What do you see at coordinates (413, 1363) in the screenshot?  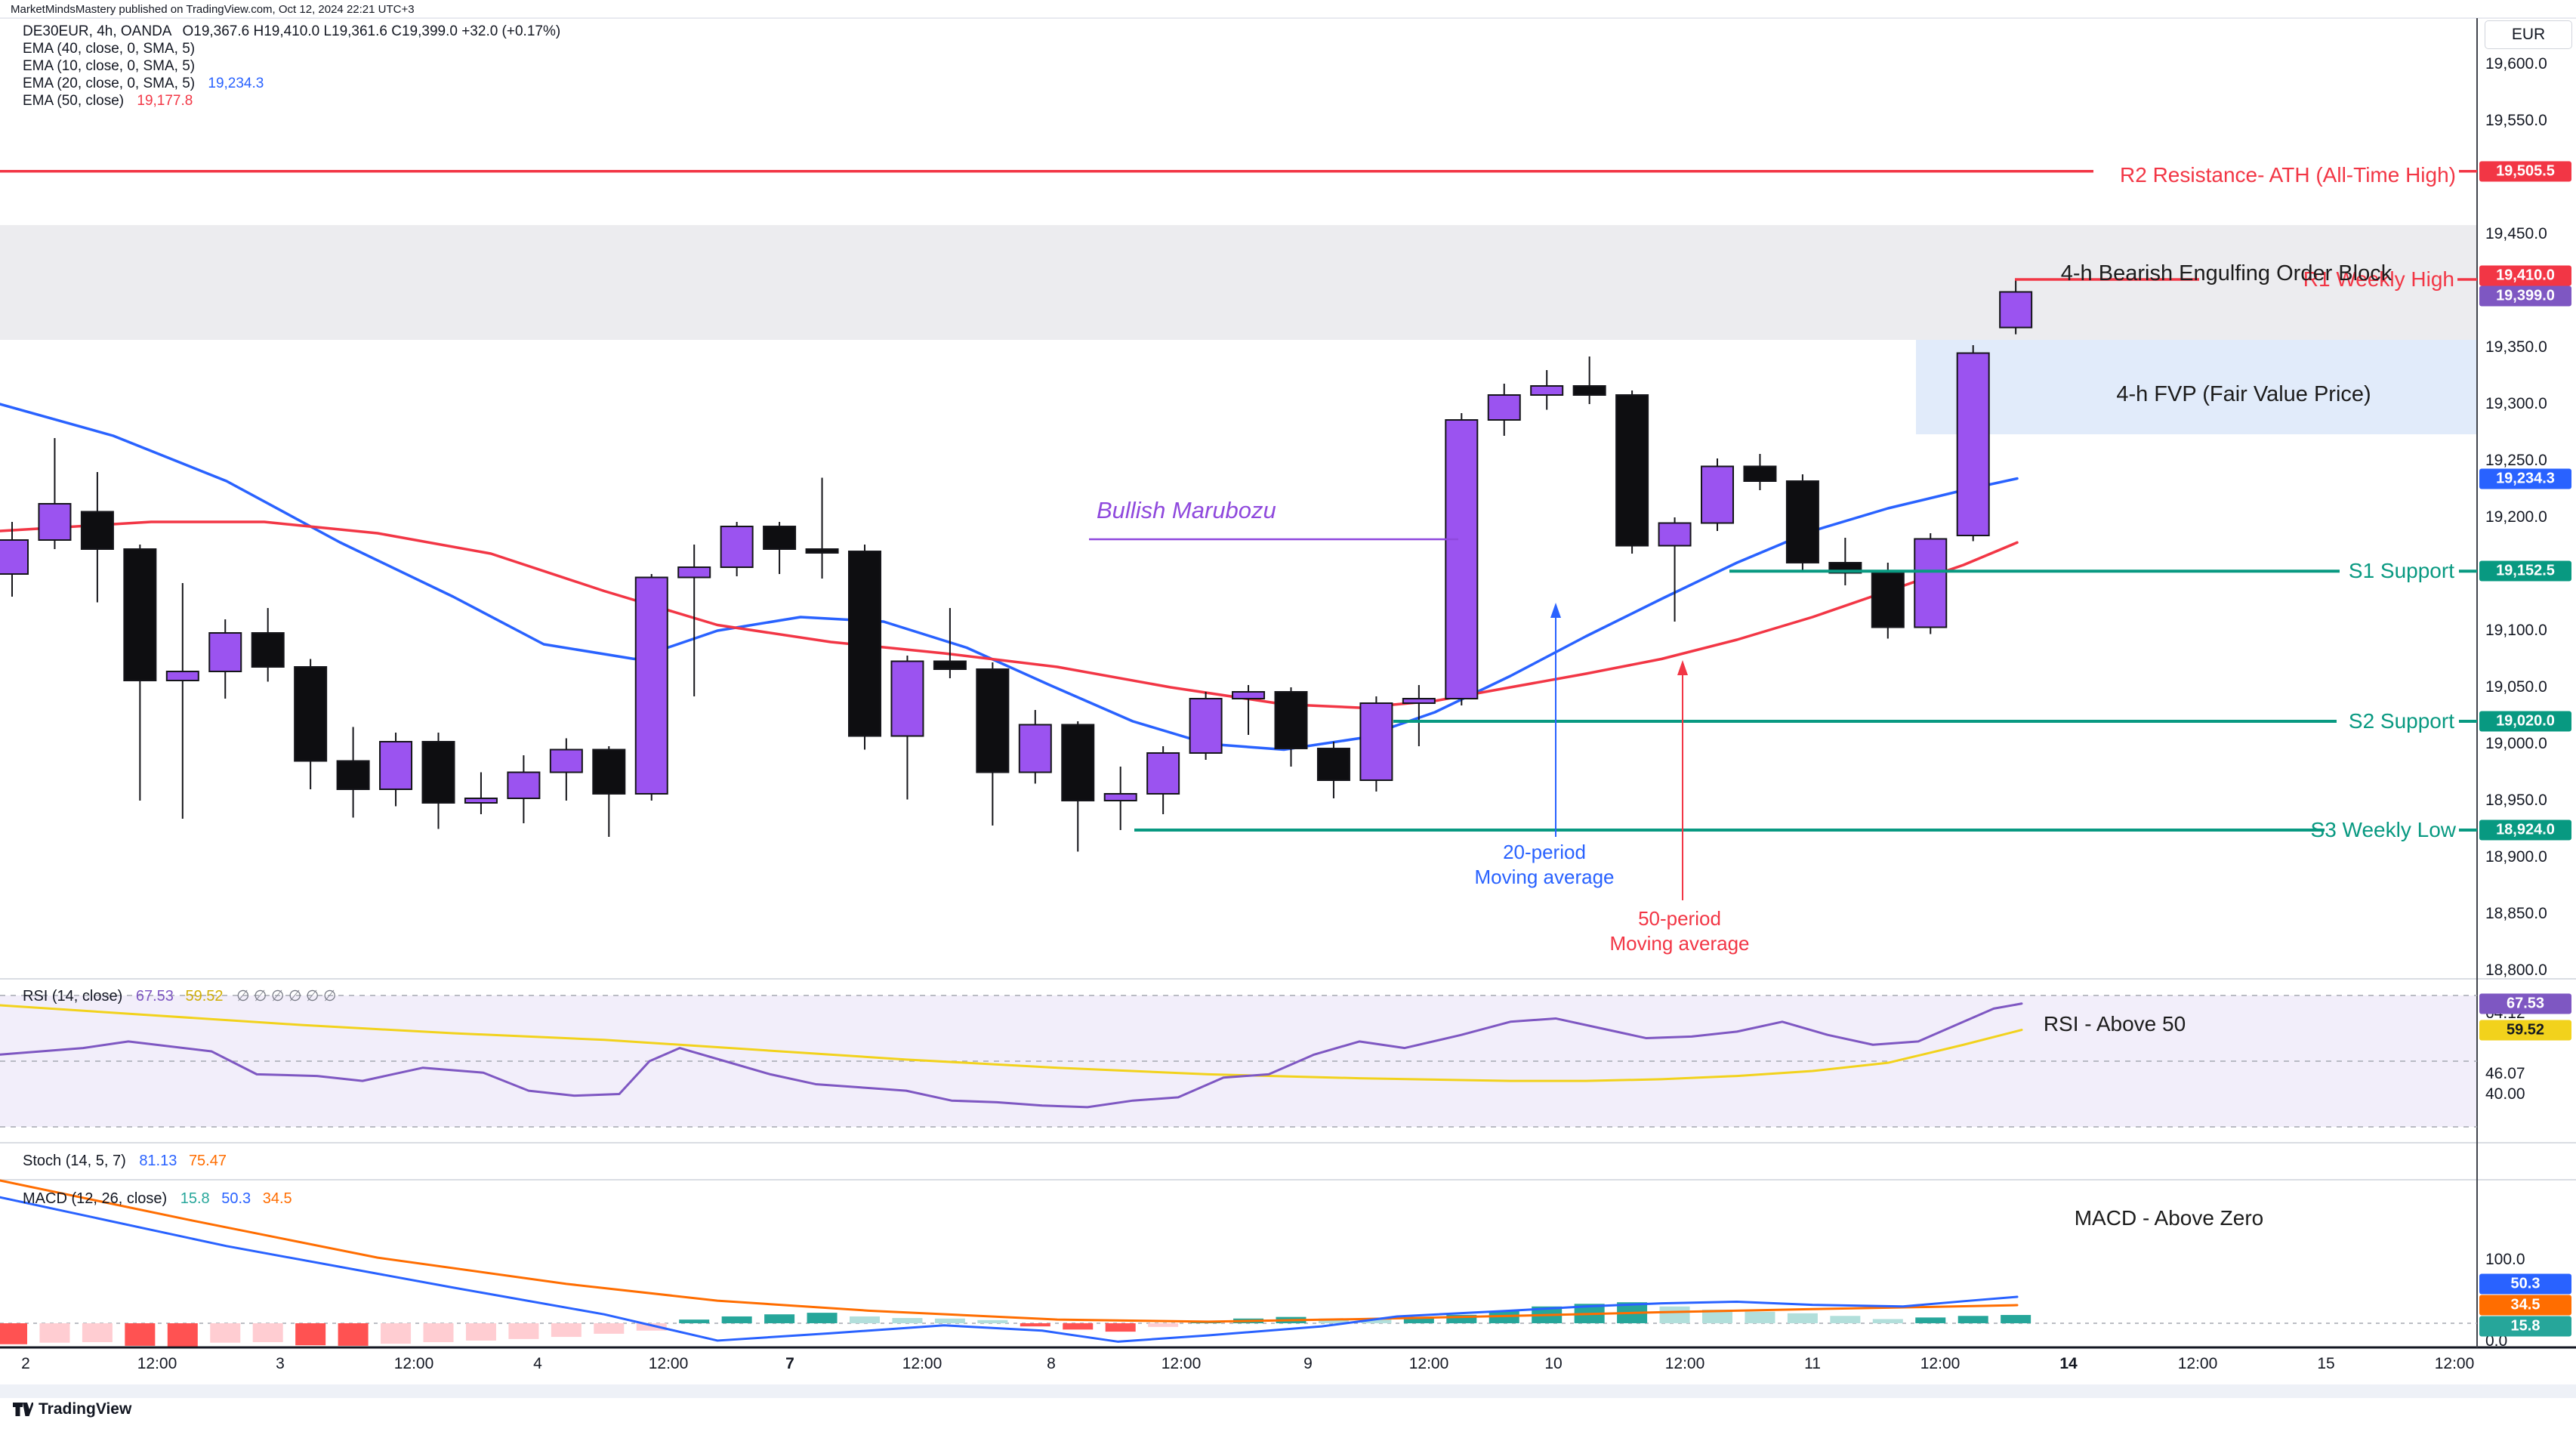 I see `time-label-12:00-3: 12:00` at bounding box center [413, 1363].